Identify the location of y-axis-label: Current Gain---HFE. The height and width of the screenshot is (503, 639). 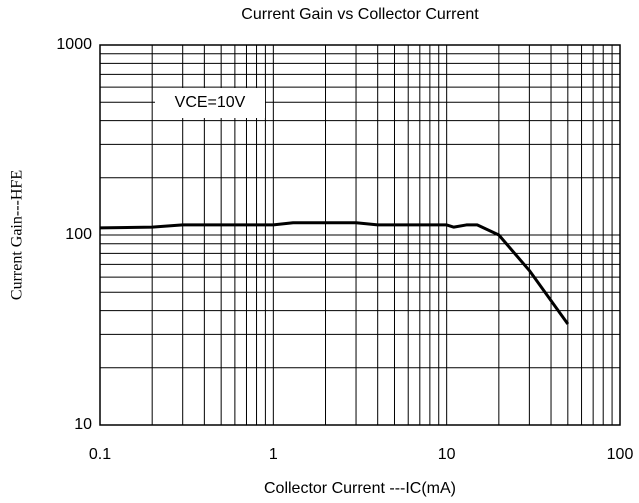
(17, 235).